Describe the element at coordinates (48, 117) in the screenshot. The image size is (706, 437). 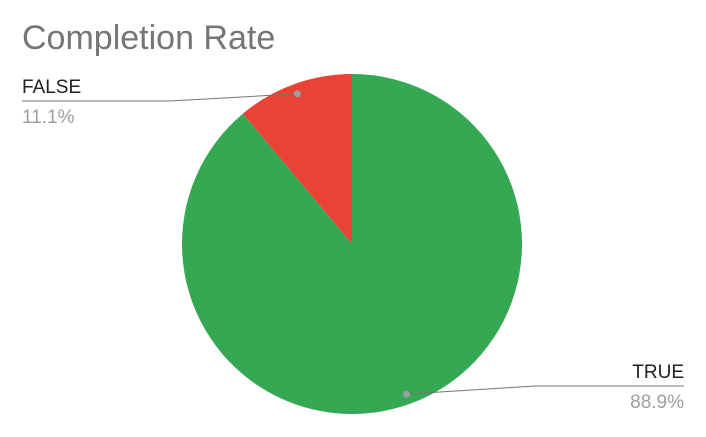
I see `slice-value-label: 11.1%` at that location.